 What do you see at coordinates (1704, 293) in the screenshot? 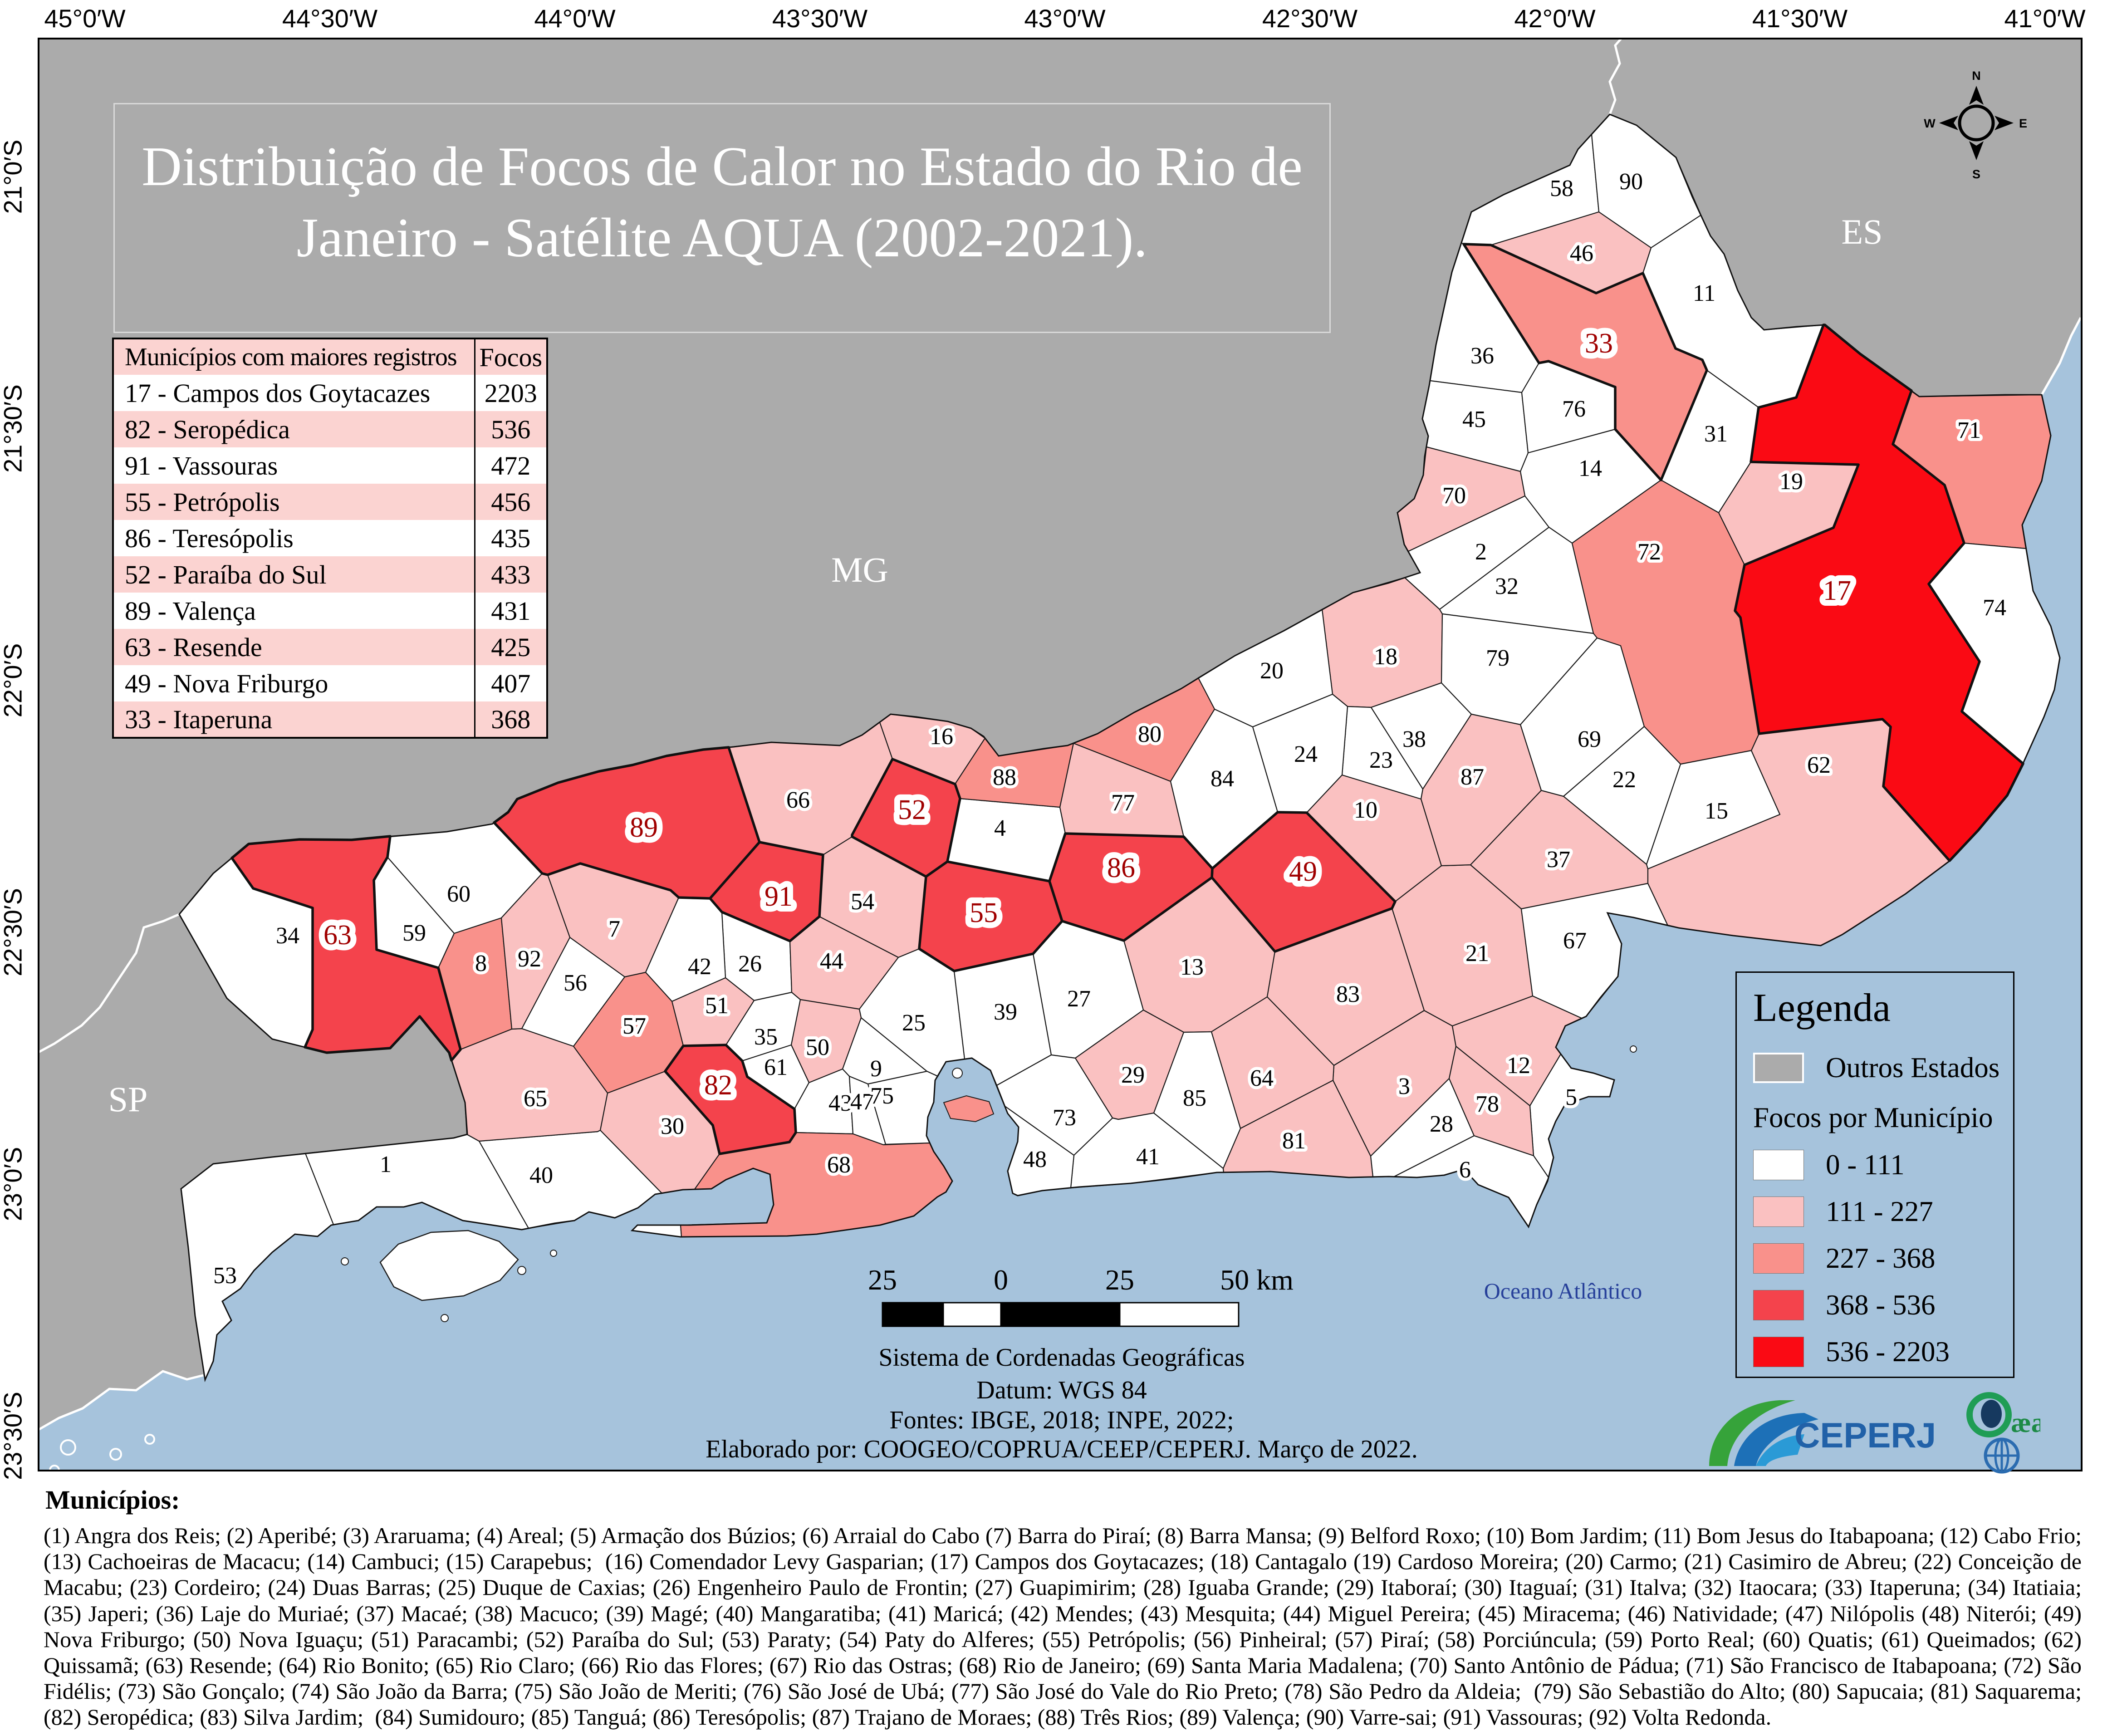
I see `svg-text: 11` at bounding box center [1704, 293].